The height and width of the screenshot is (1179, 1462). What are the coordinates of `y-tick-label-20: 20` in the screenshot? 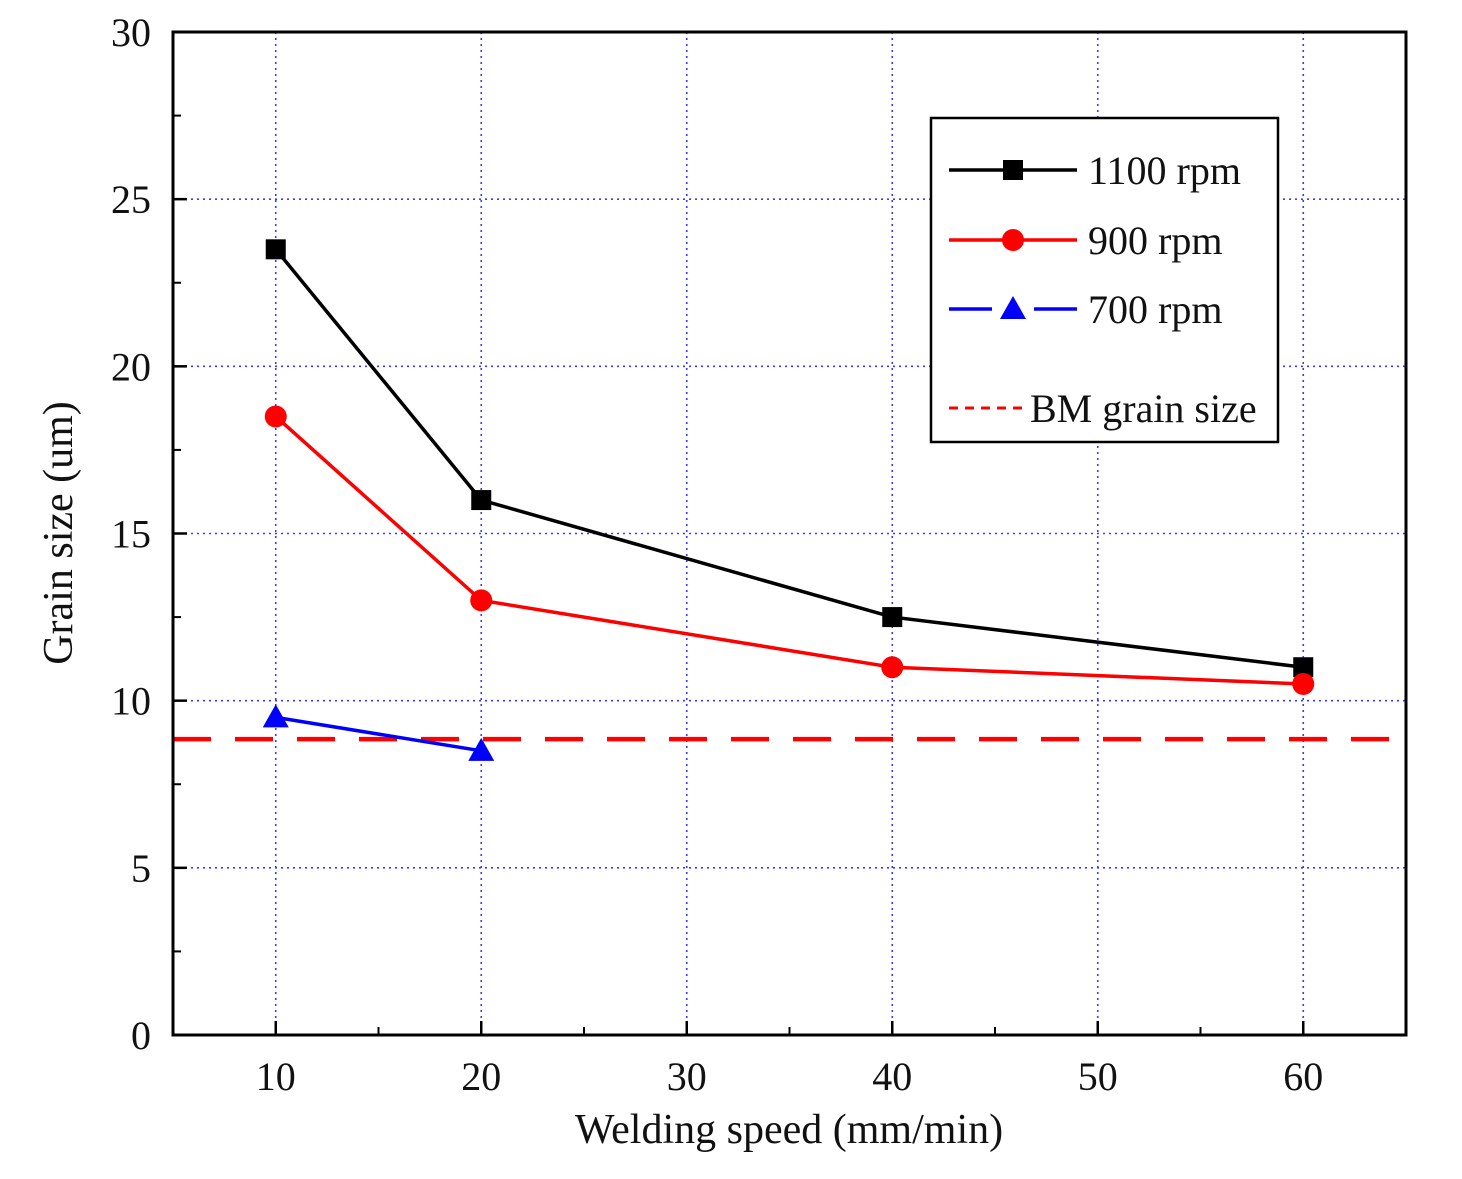 It's located at (131, 366).